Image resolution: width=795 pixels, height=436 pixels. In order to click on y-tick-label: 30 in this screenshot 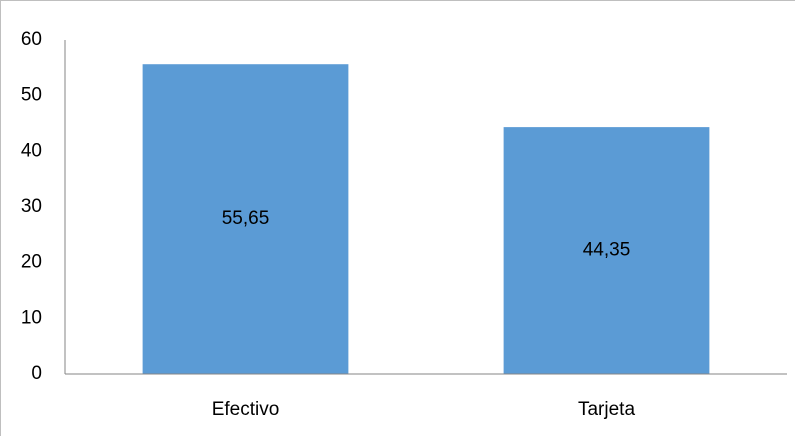, I will do `click(31, 206)`.